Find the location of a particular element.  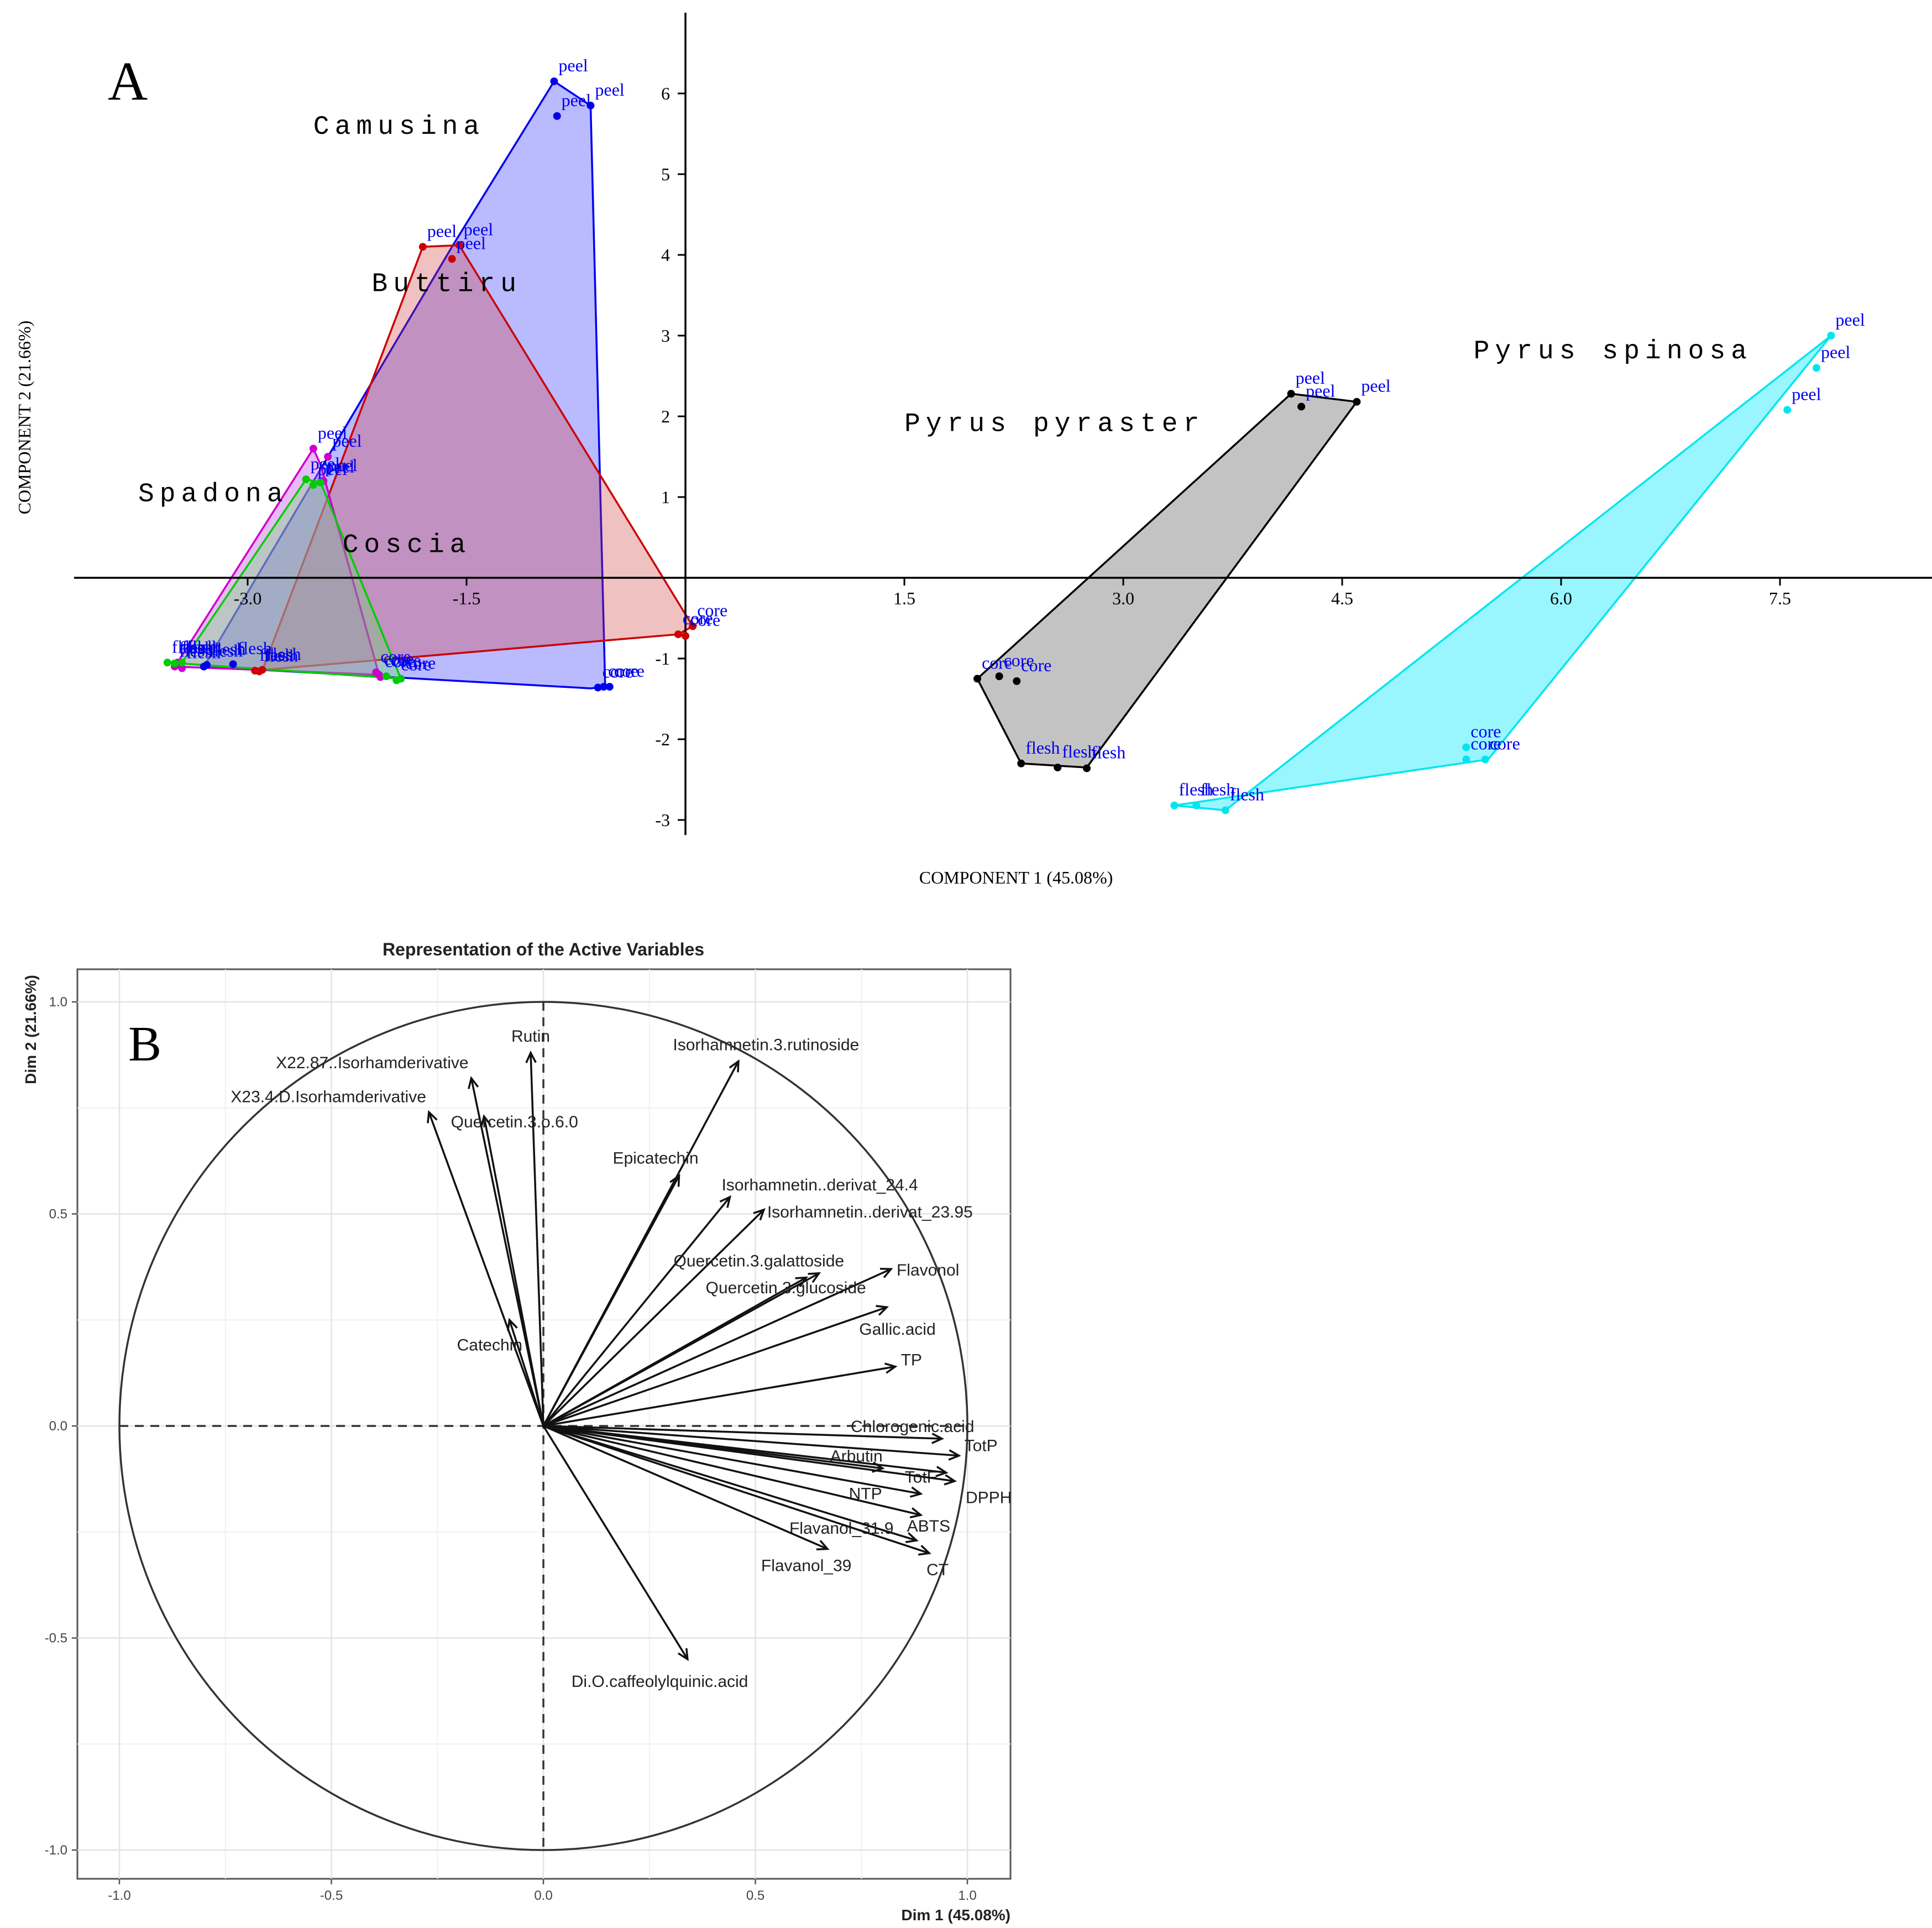

arrow-di-o-caffeolylquinic-acid is located at coordinates (615, 1543).